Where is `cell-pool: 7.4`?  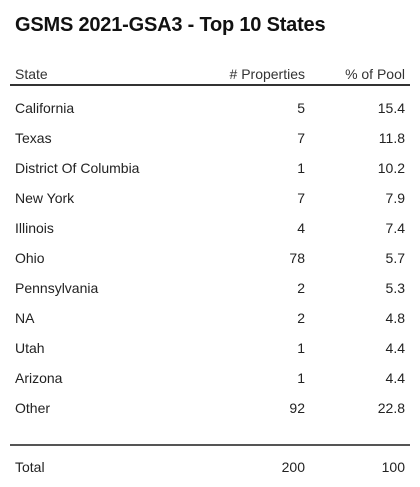
cell-pool: 7.4 is located at coordinates (395, 228).